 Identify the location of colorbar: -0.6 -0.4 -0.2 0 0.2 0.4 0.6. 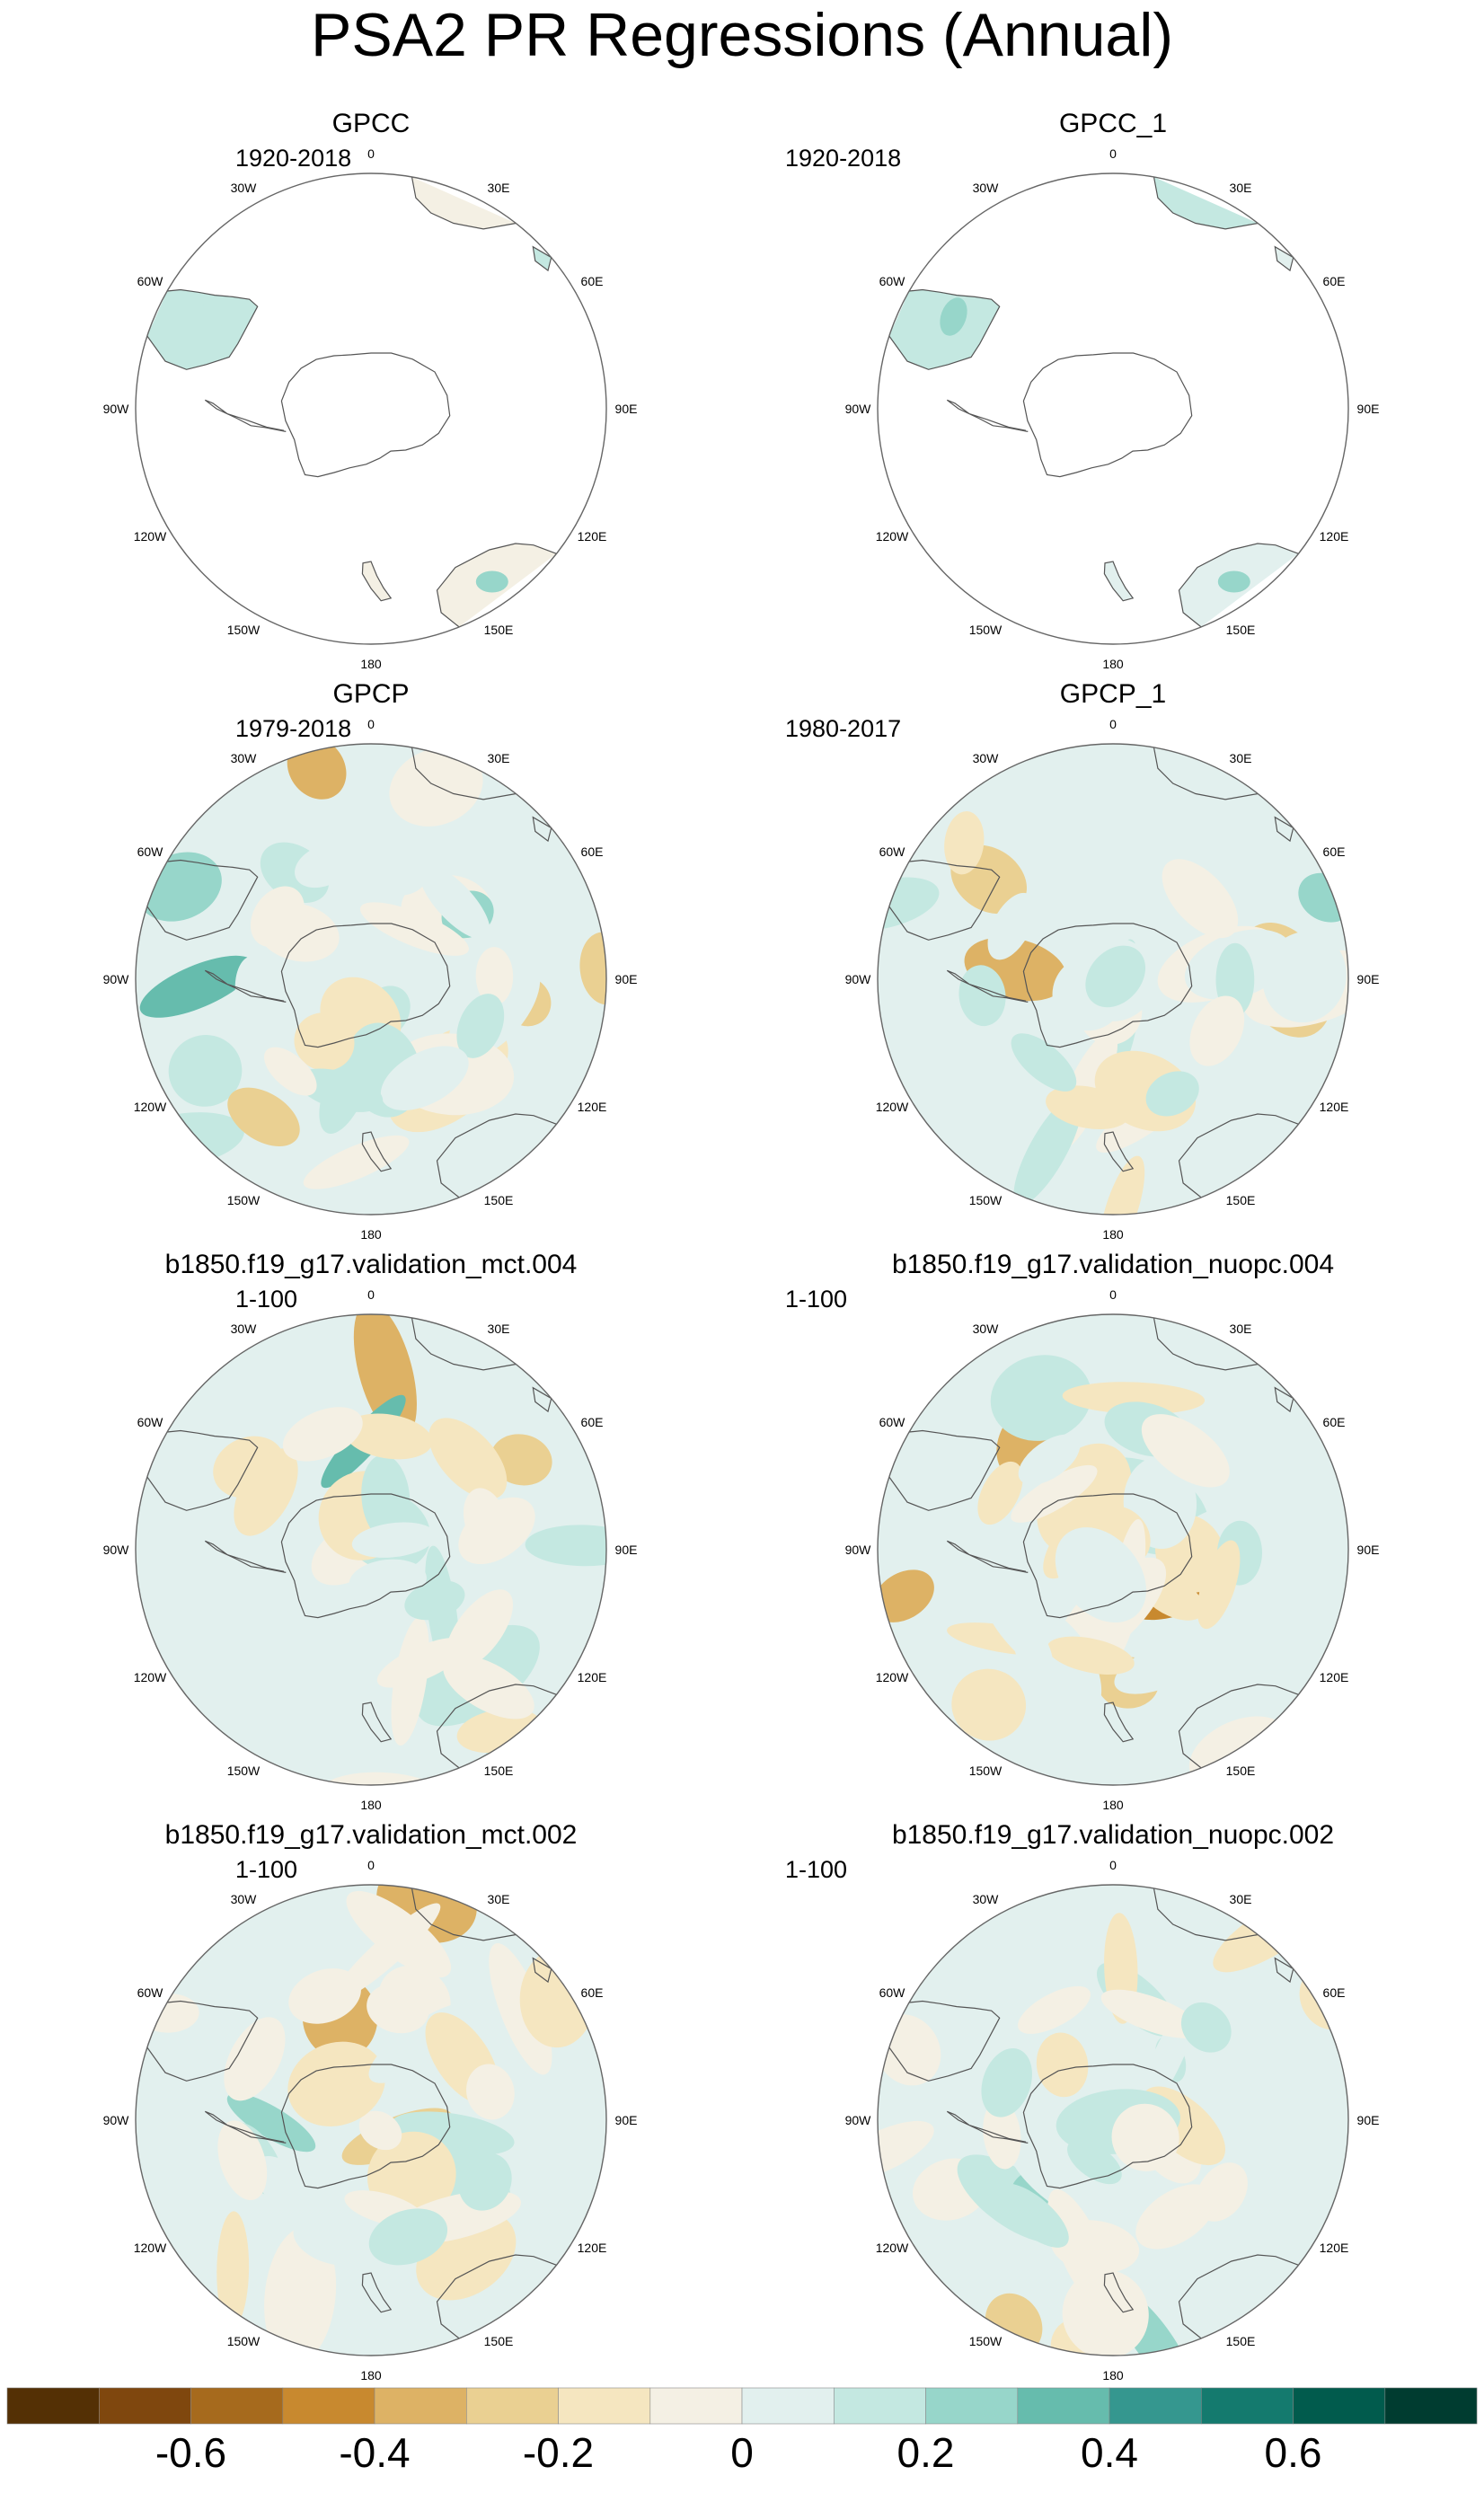
(742, 2439).